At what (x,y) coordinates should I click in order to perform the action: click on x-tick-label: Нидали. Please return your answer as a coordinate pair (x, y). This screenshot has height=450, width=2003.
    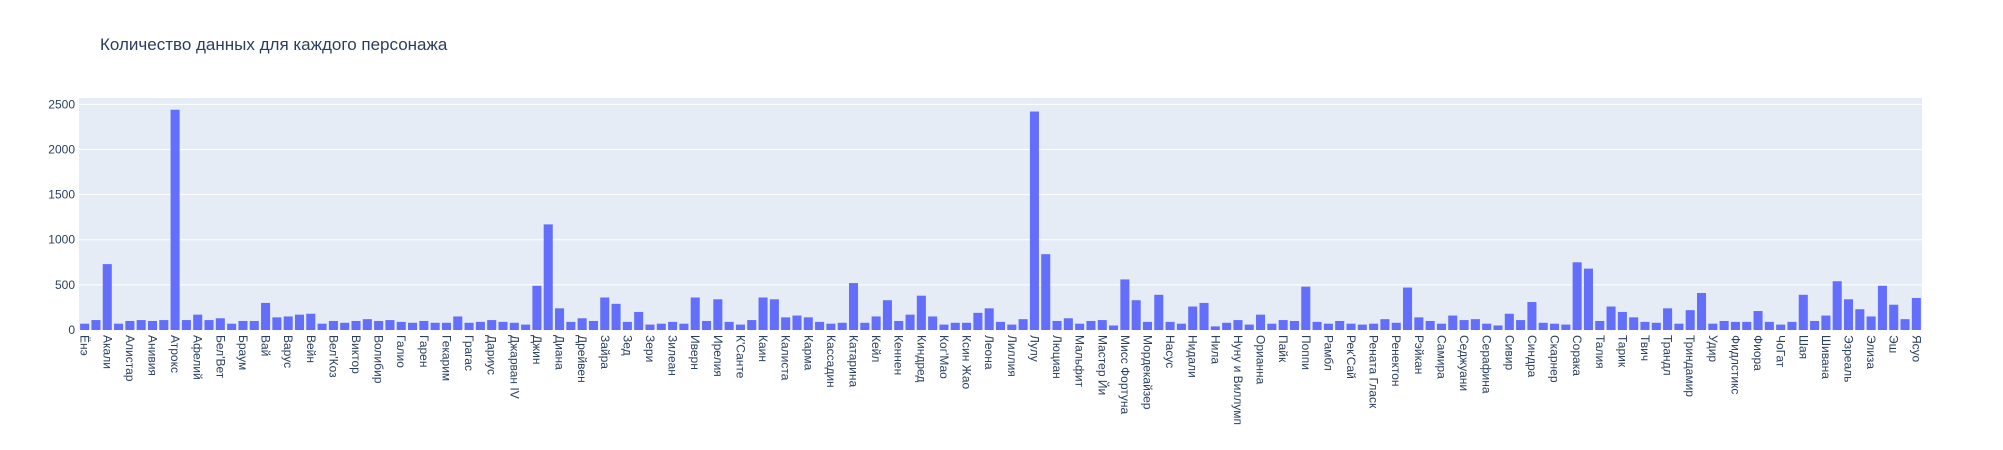
    Looking at the image, I should click on (1193, 356).